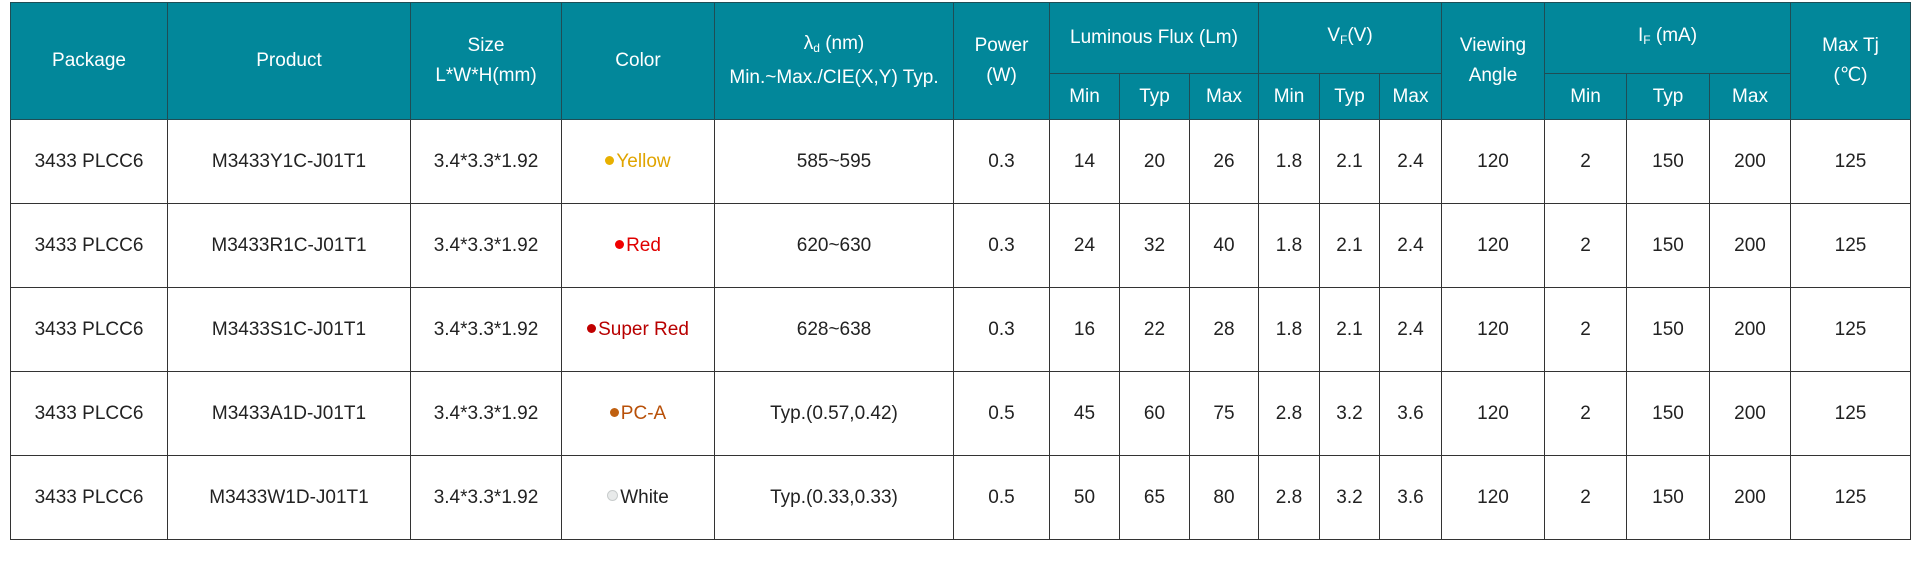 The width and height of the screenshot is (1920, 570). I want to click on header-flux-max: Max, so click(1224, 96).